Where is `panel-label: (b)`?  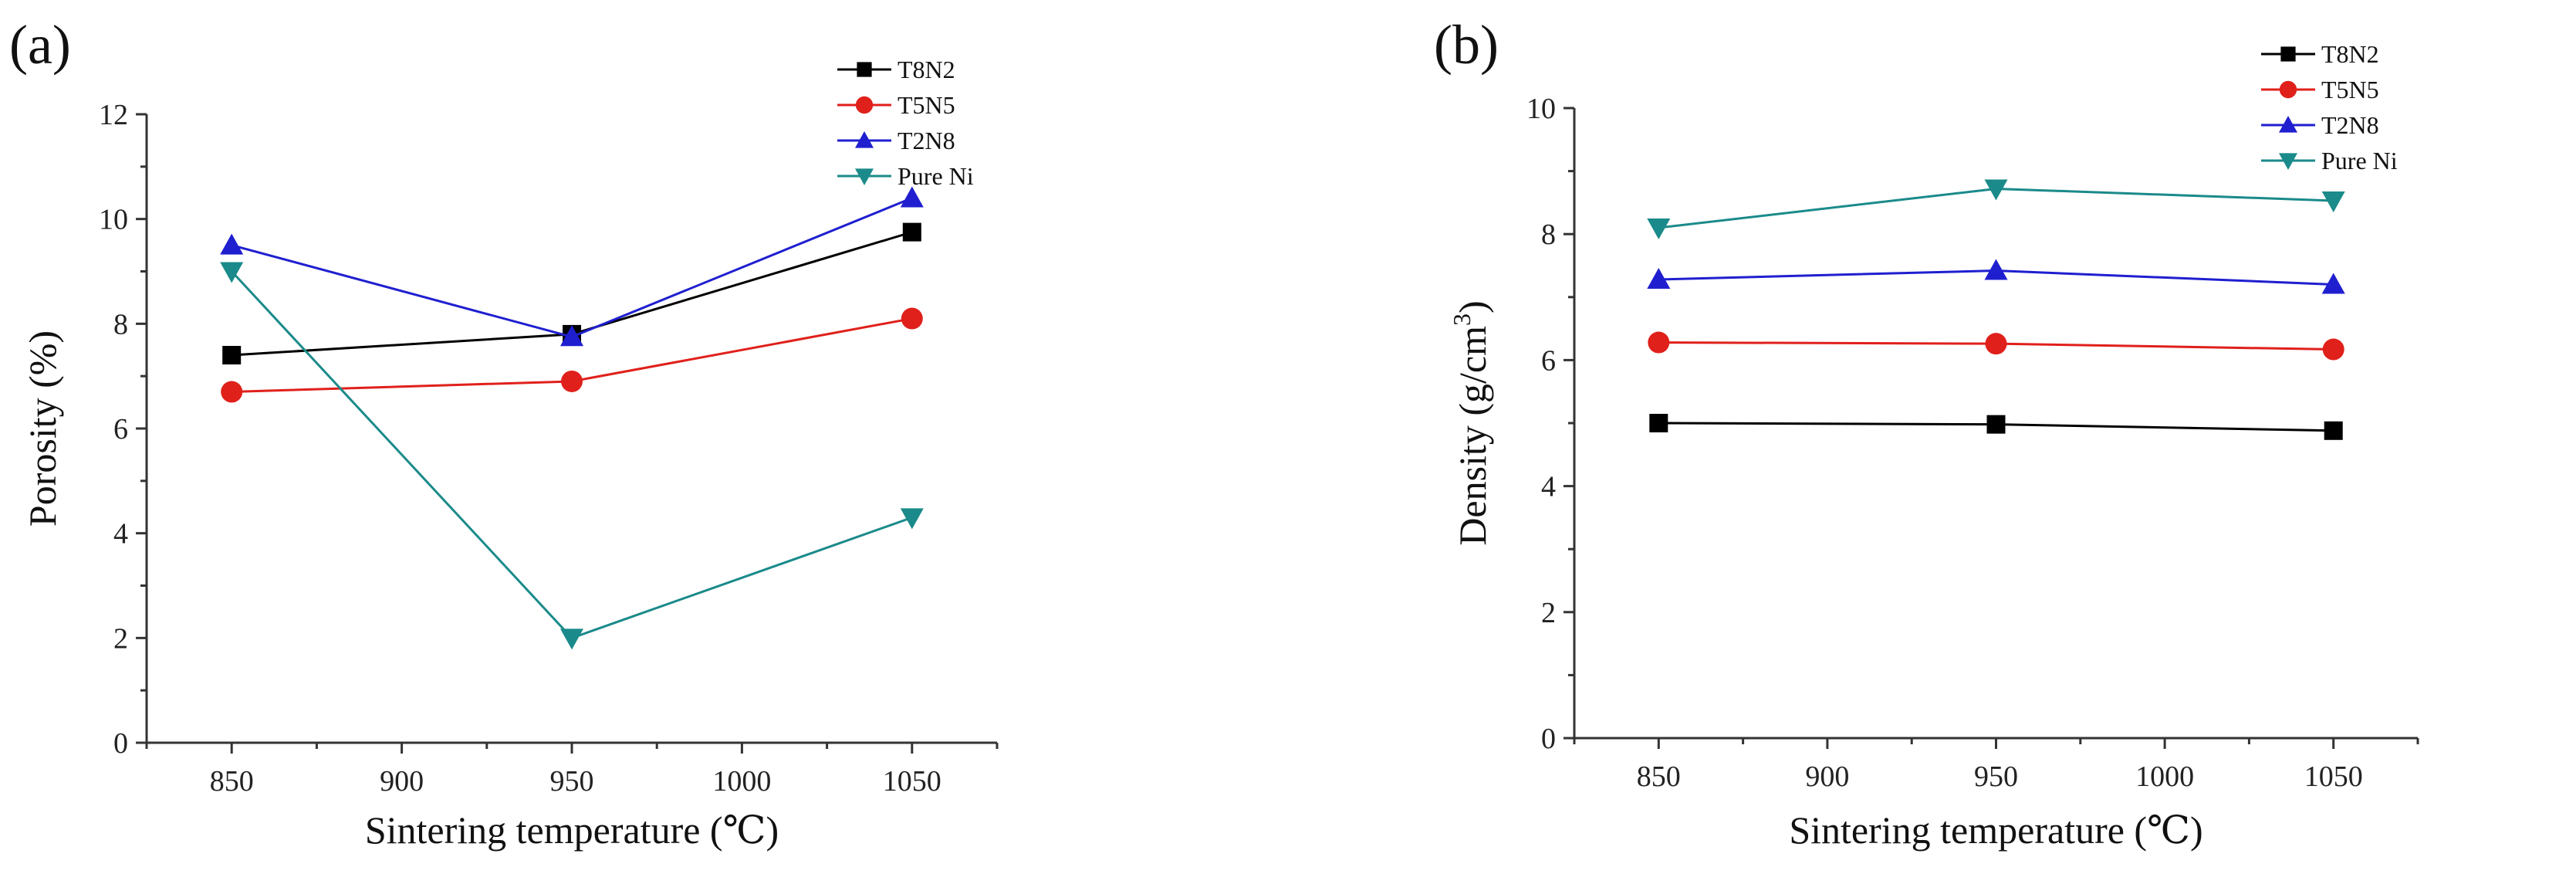 panel-label: (b) is located at coordinates (1466, 45).